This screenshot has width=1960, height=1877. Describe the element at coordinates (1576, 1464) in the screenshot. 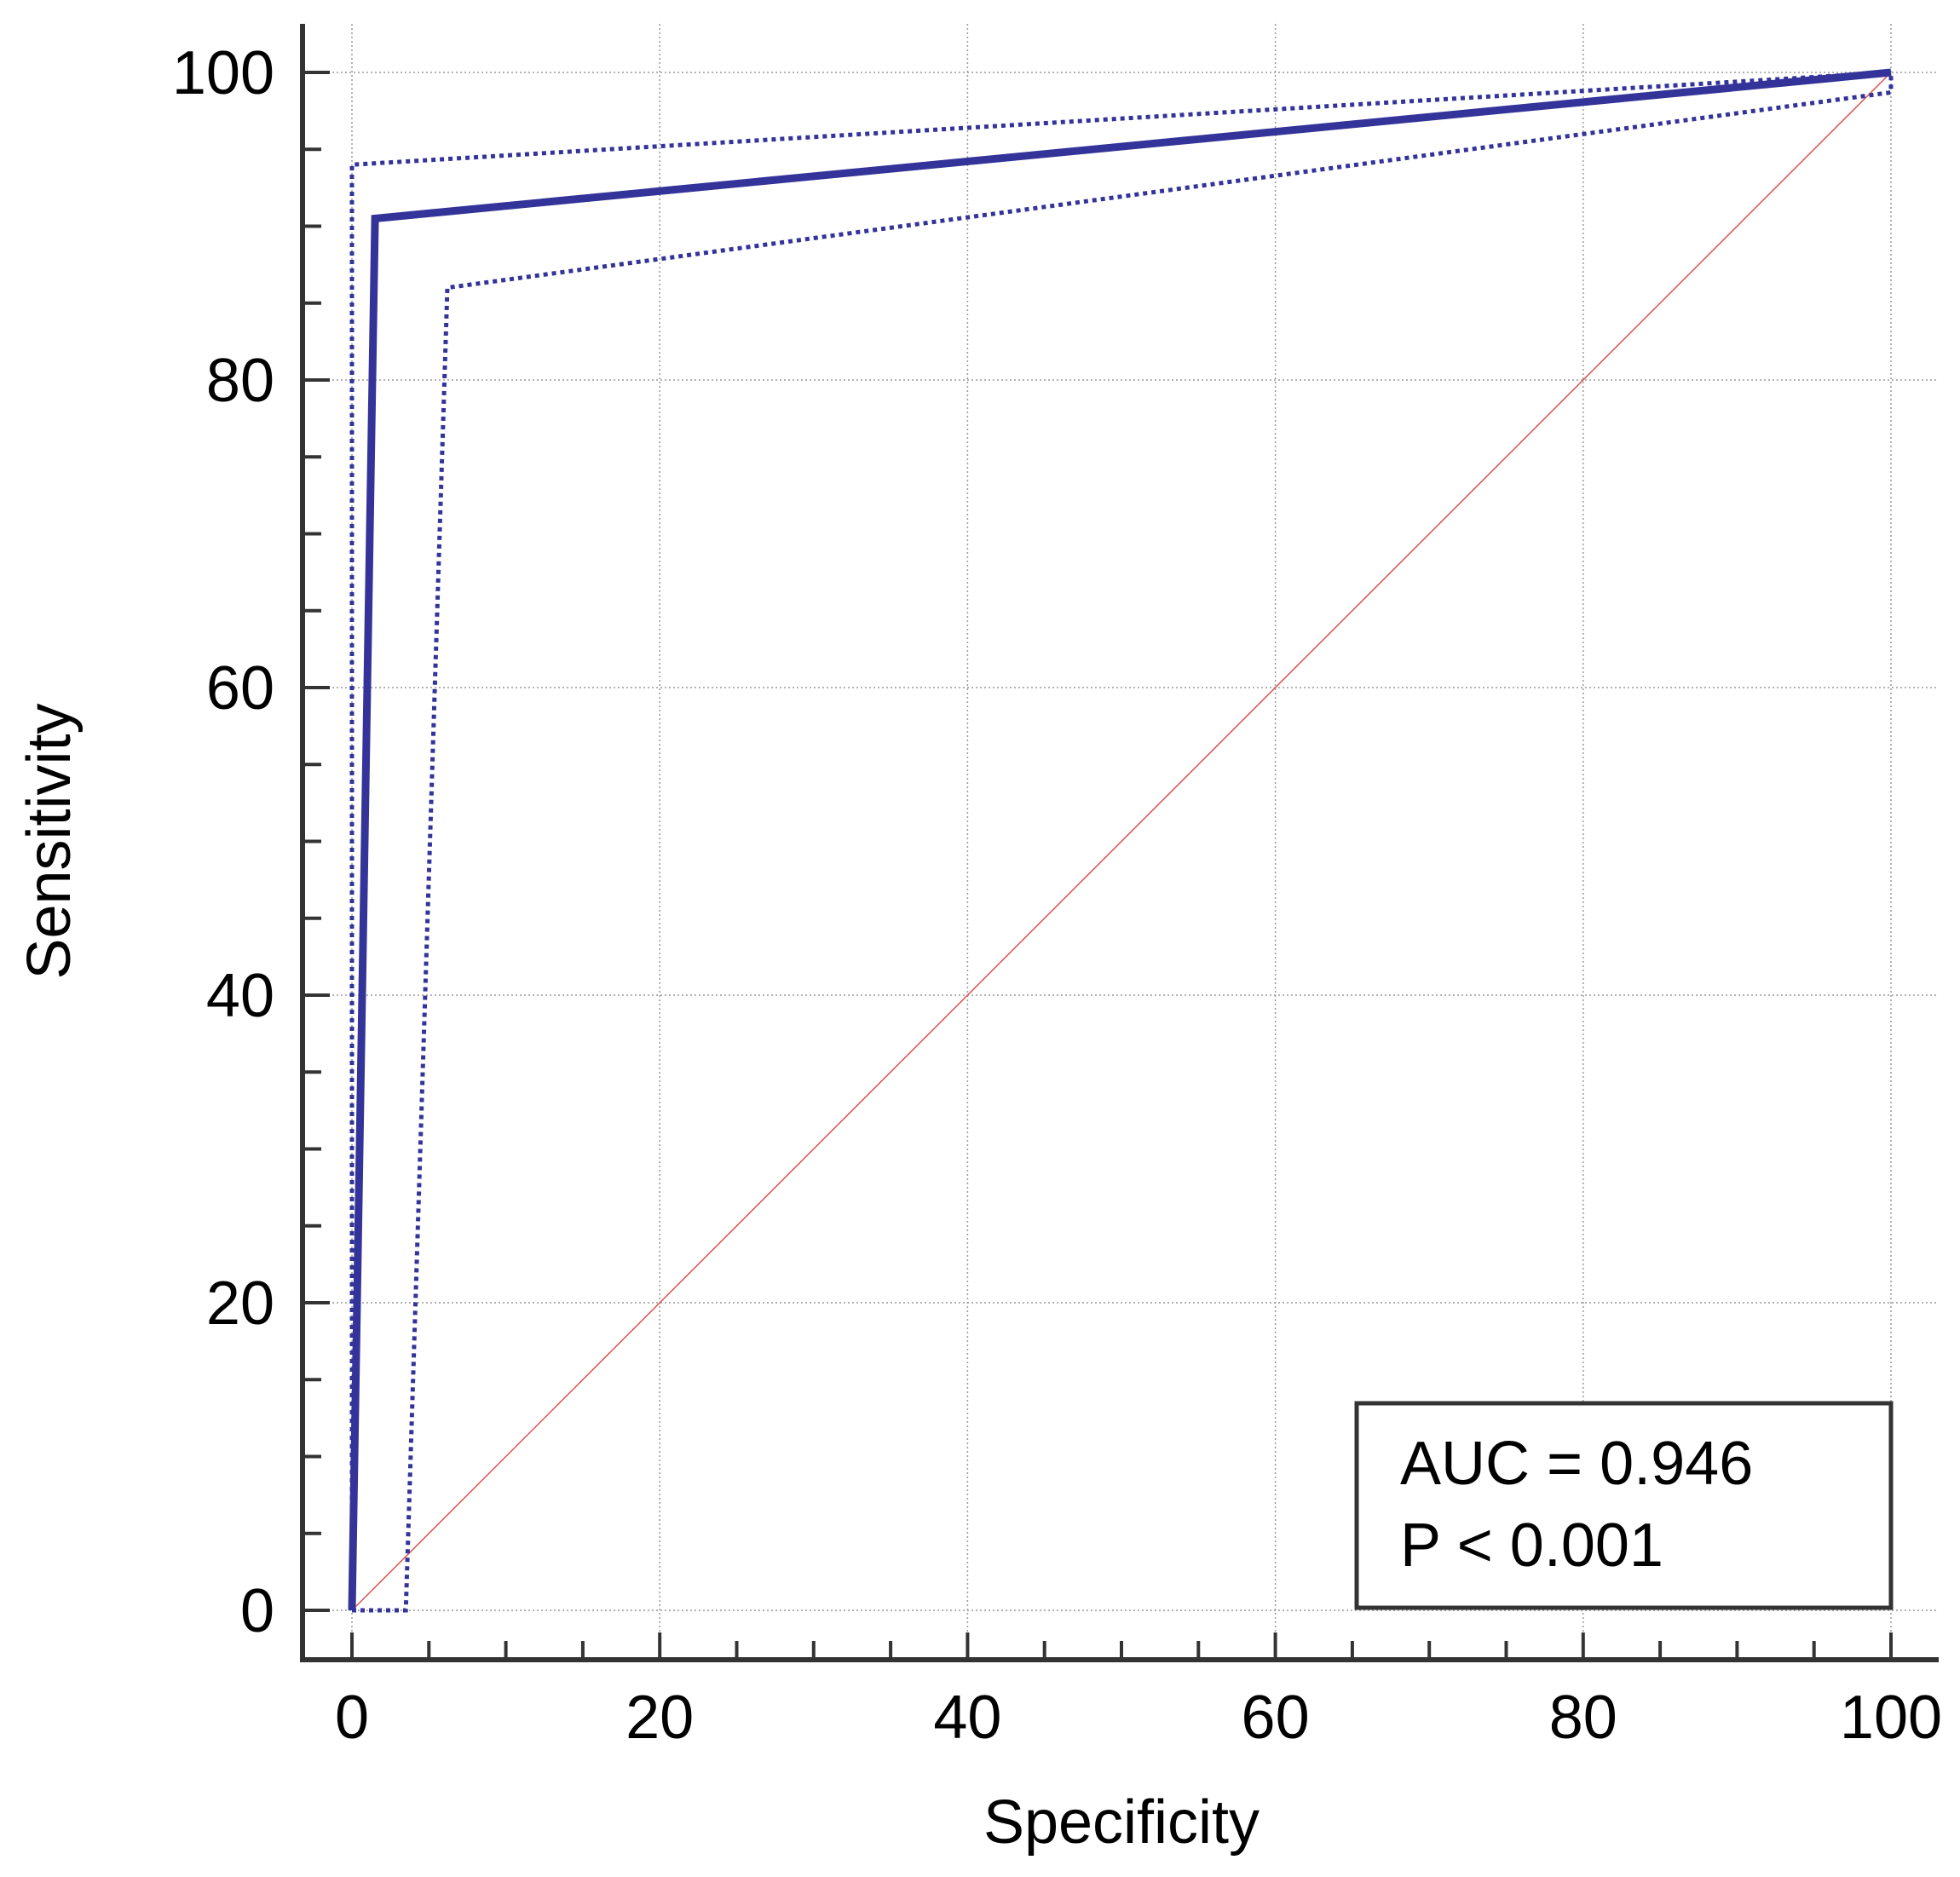

I see `auc-text: AUC = 0.946` at that location.